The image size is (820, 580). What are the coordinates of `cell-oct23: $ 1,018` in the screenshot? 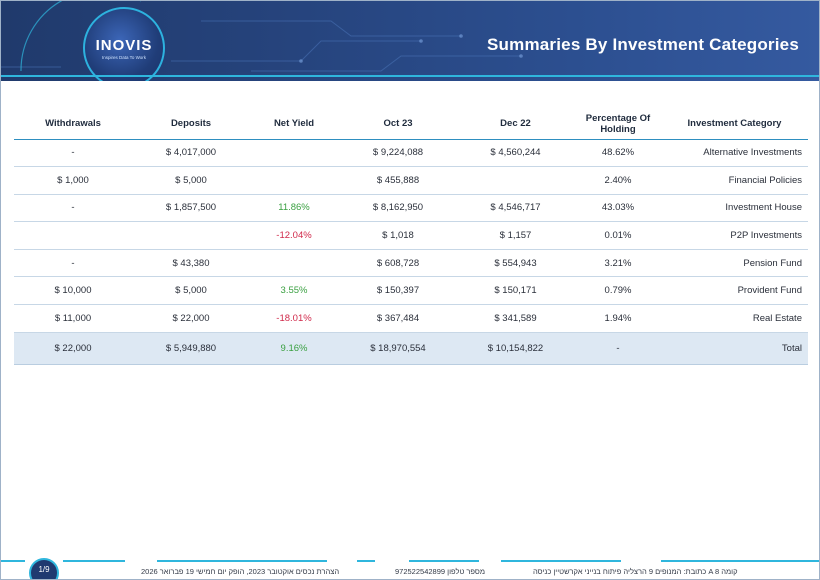 It's located at (398, 235).